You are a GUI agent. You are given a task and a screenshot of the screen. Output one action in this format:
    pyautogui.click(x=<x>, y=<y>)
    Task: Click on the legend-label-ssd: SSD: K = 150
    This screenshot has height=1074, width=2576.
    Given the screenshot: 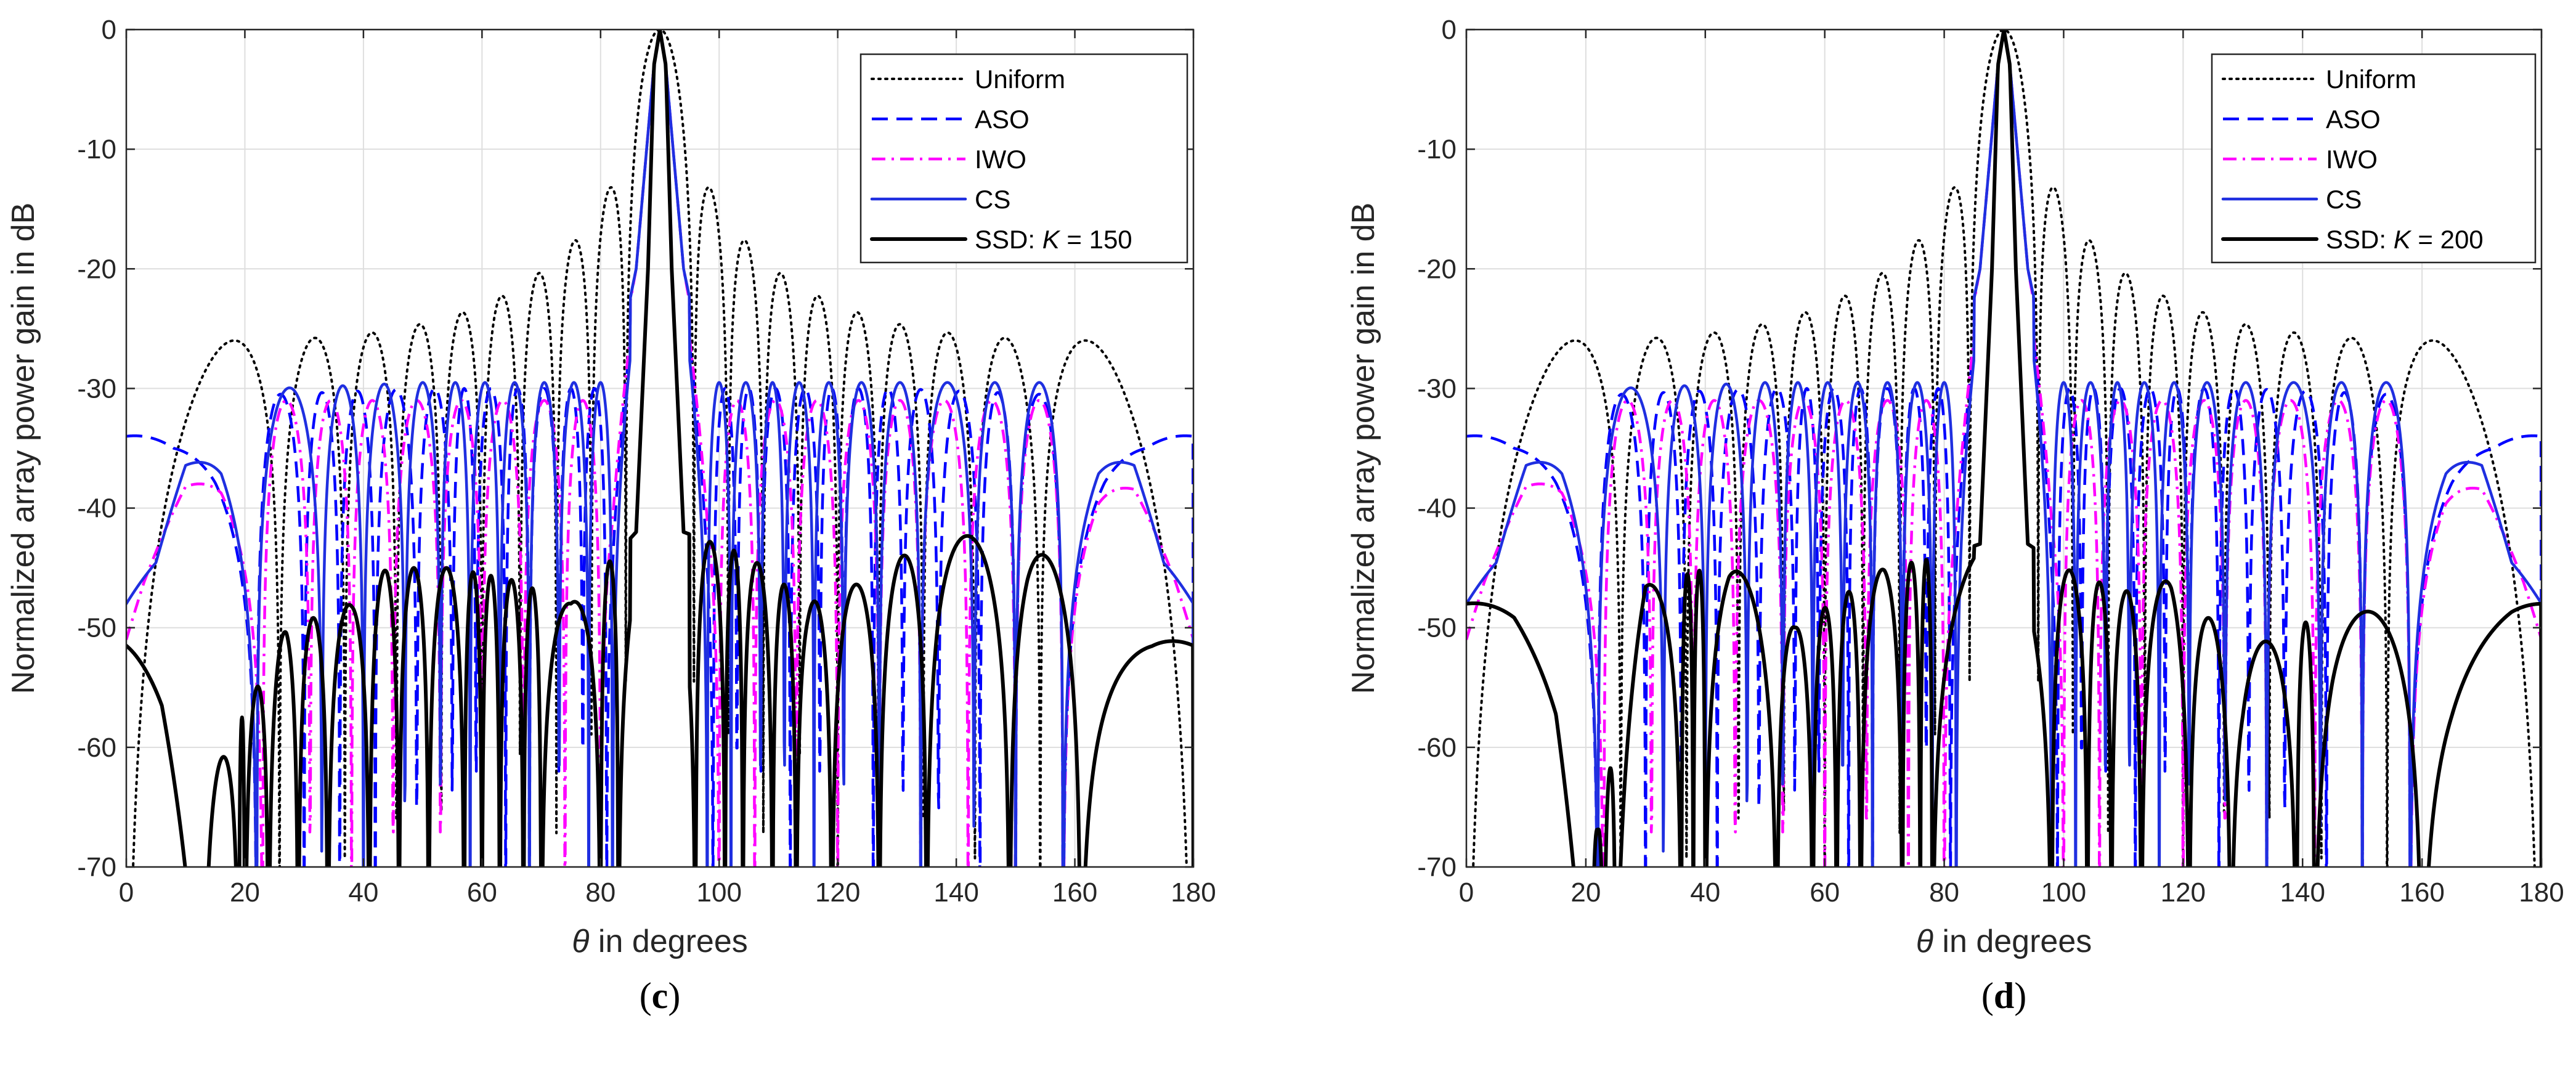 What is the action you would take?
    pyautogui.click(x=1053, y=239)
    